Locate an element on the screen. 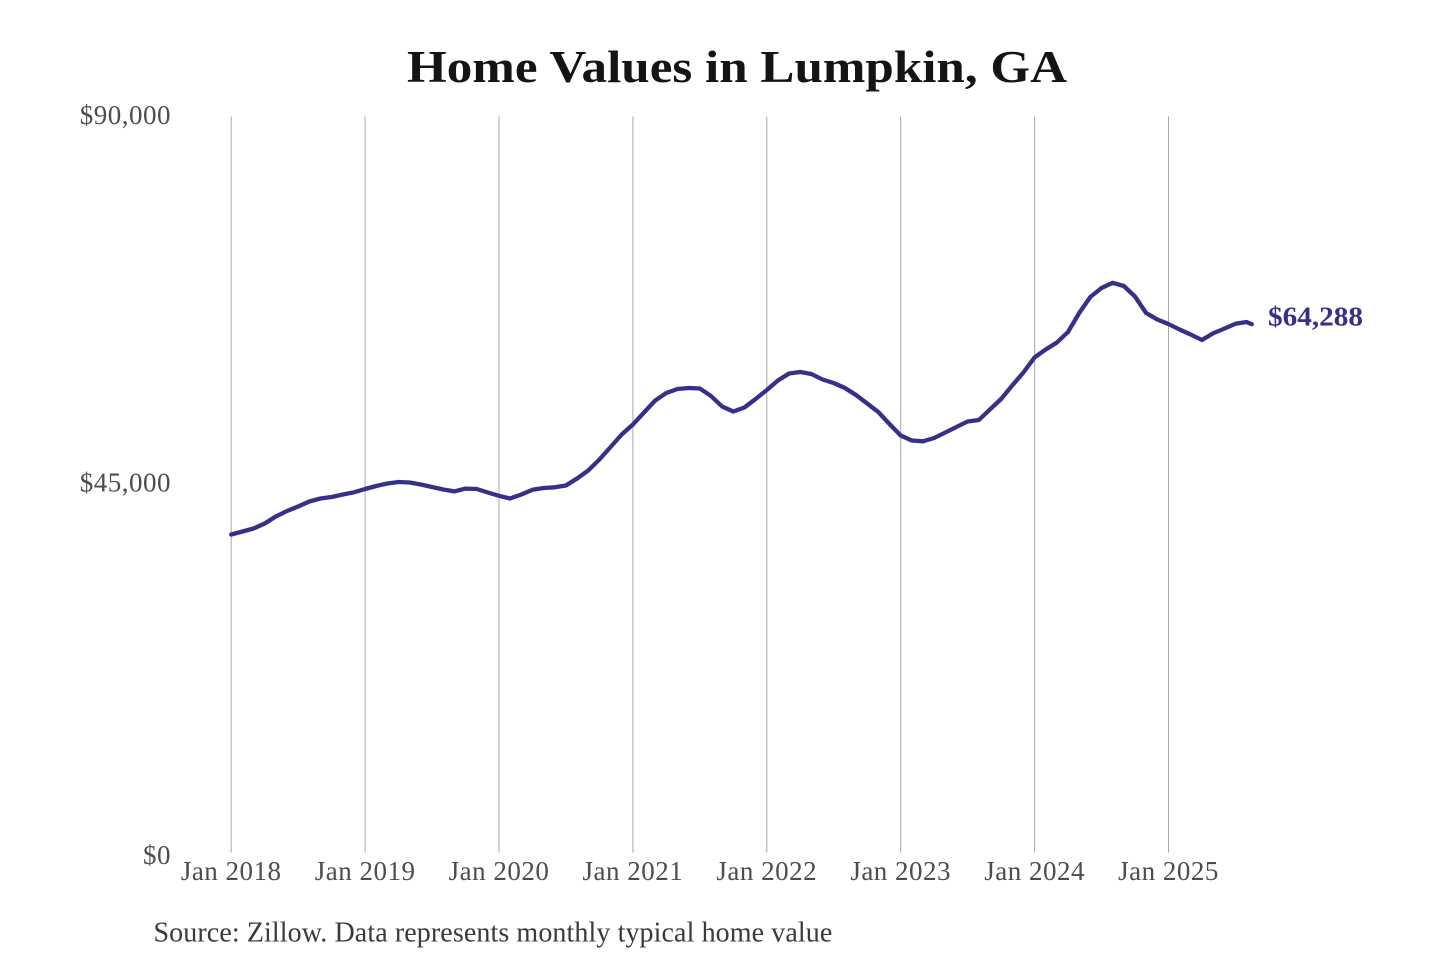  svg-text: Jan 2021 is located at coordinates (633, 871).